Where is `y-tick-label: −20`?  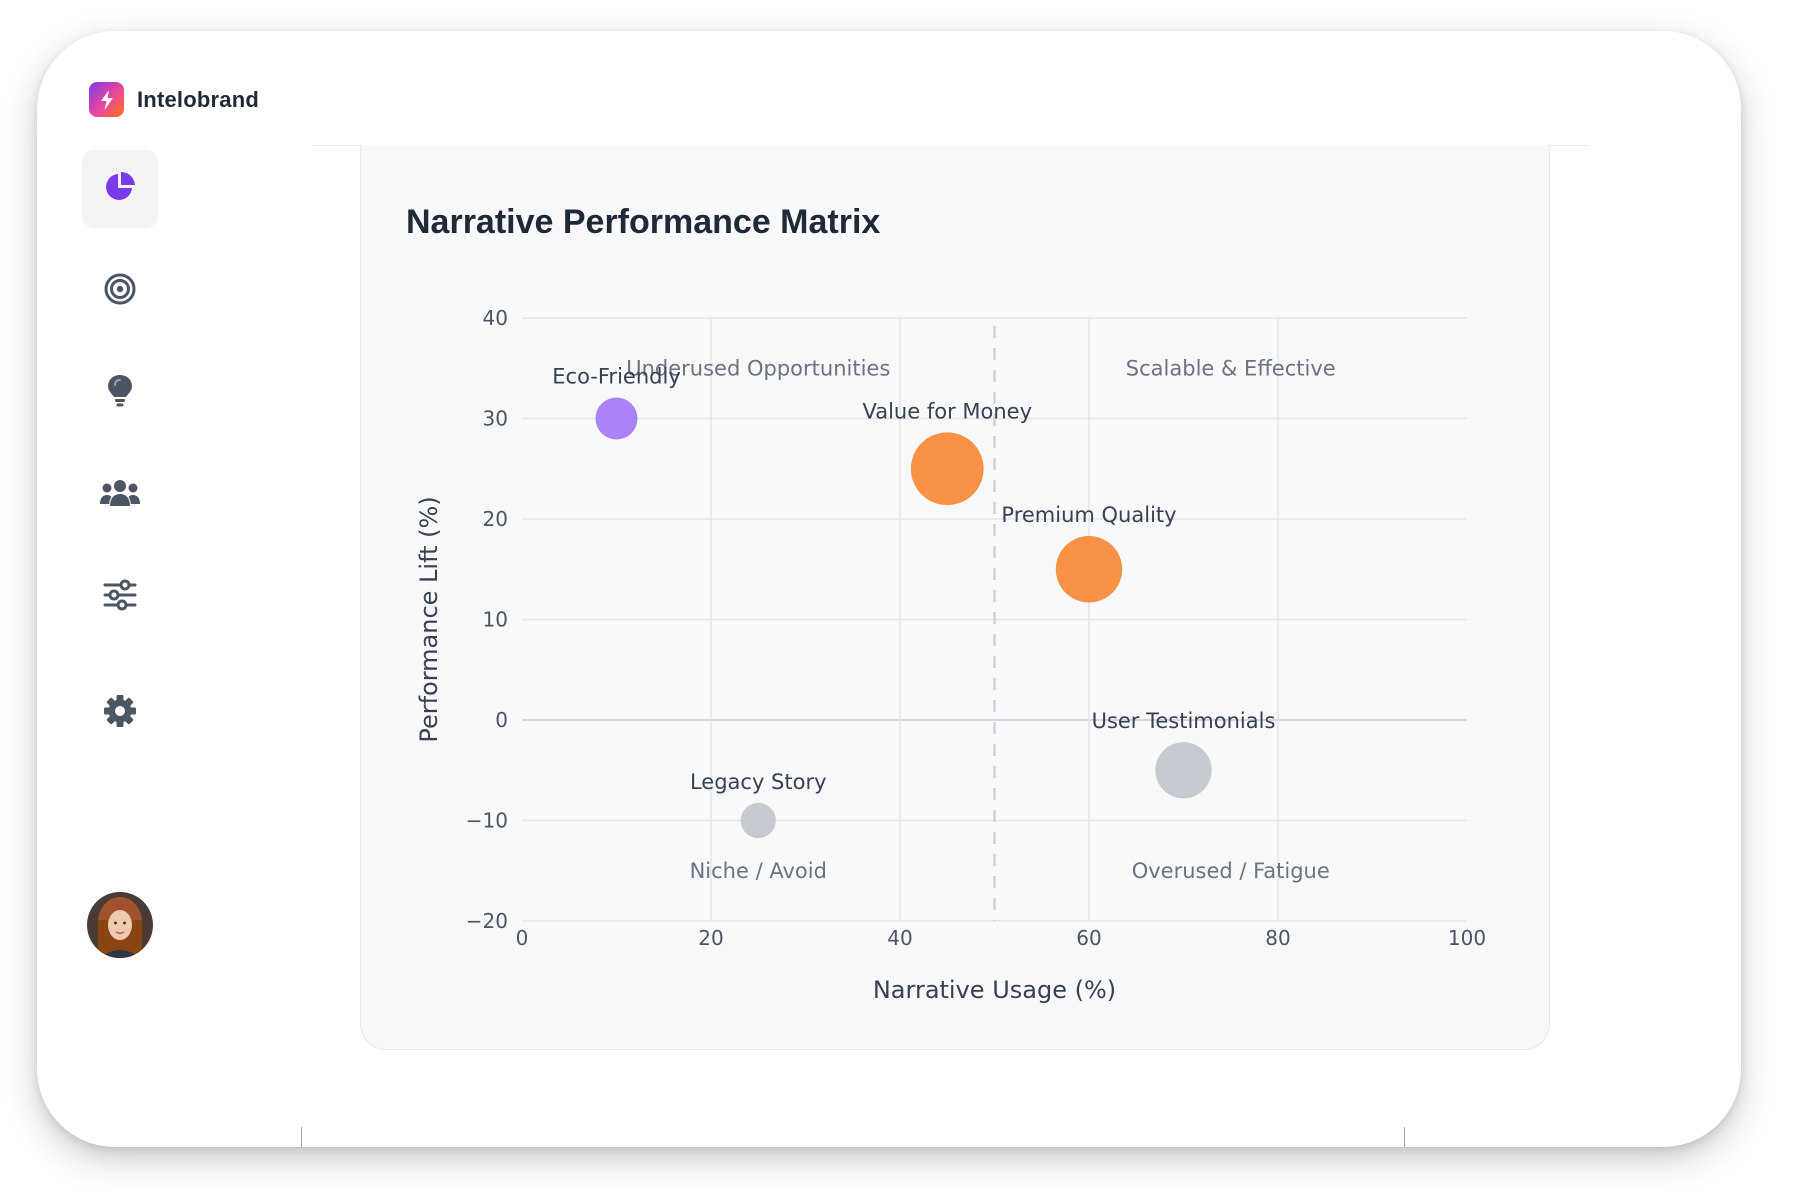 y-tick-label: −20 is located at coordinates (487, 921).